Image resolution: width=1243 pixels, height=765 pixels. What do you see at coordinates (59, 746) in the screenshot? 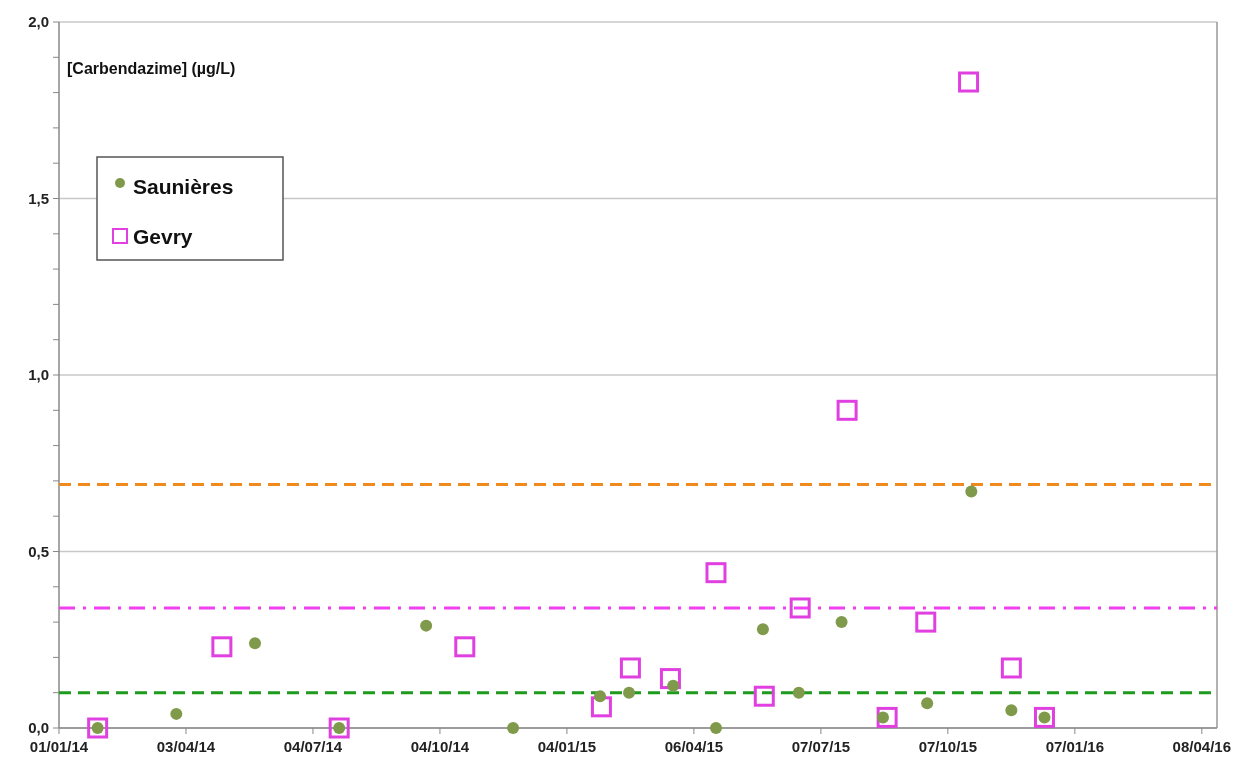
I see `x-tick-label: 01/01/14` at bounding box center [59, 746].